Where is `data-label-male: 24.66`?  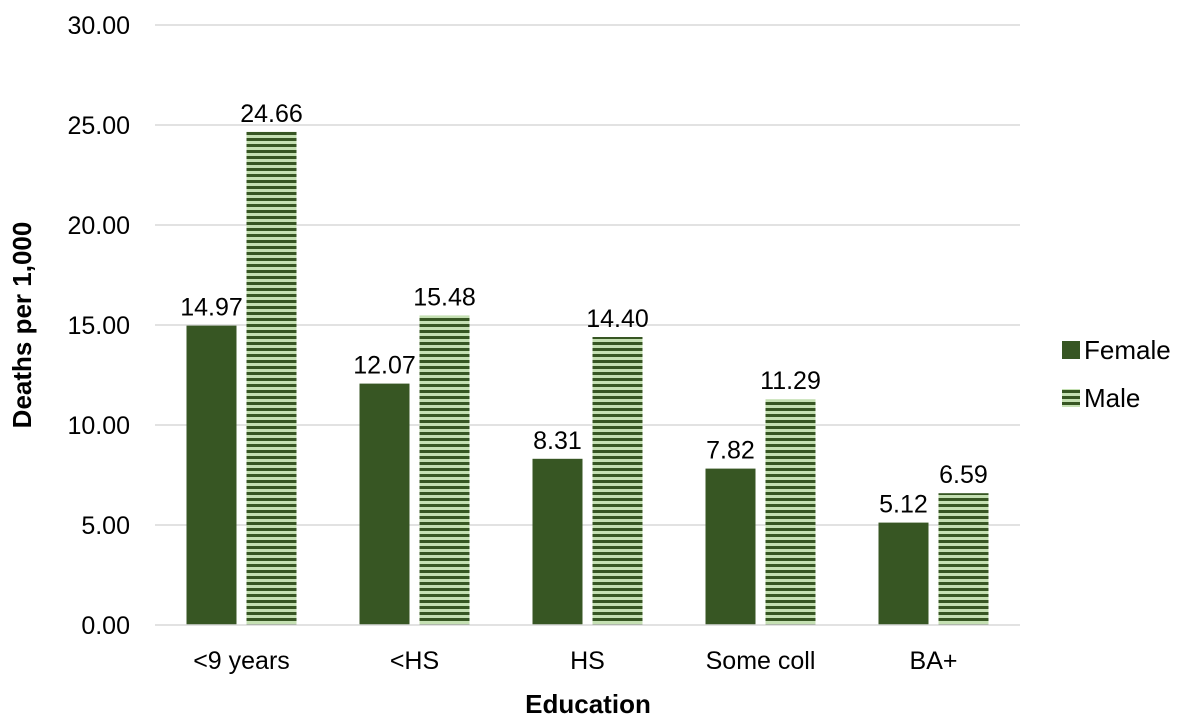 data-label-male: 24.66 is located at coordinates (271, 114).